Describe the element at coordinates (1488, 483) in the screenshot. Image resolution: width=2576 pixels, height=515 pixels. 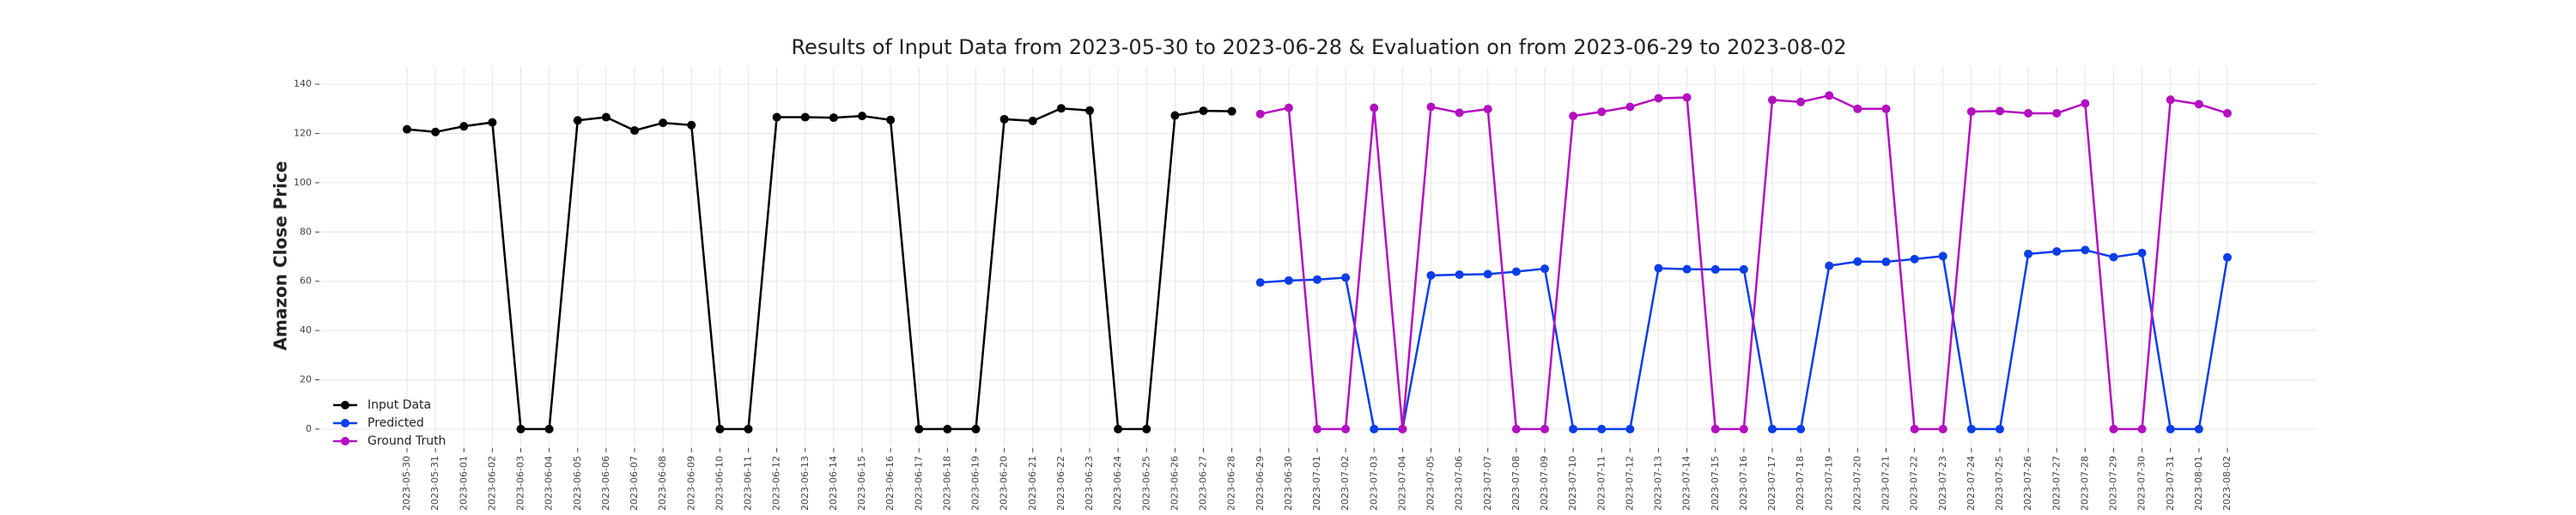
I see `x-tick-label: 2023-07-07` at that location.